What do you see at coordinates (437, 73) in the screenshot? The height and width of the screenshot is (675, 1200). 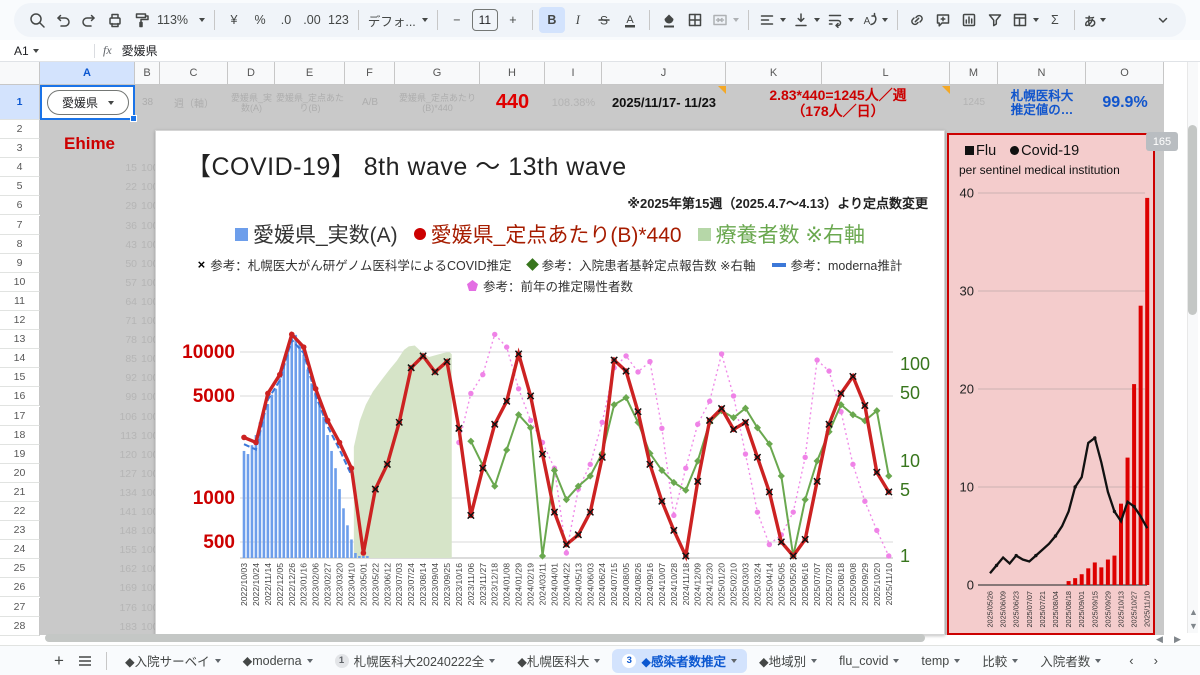 I see `column-header-G: G` at bounding box center [437, 73].